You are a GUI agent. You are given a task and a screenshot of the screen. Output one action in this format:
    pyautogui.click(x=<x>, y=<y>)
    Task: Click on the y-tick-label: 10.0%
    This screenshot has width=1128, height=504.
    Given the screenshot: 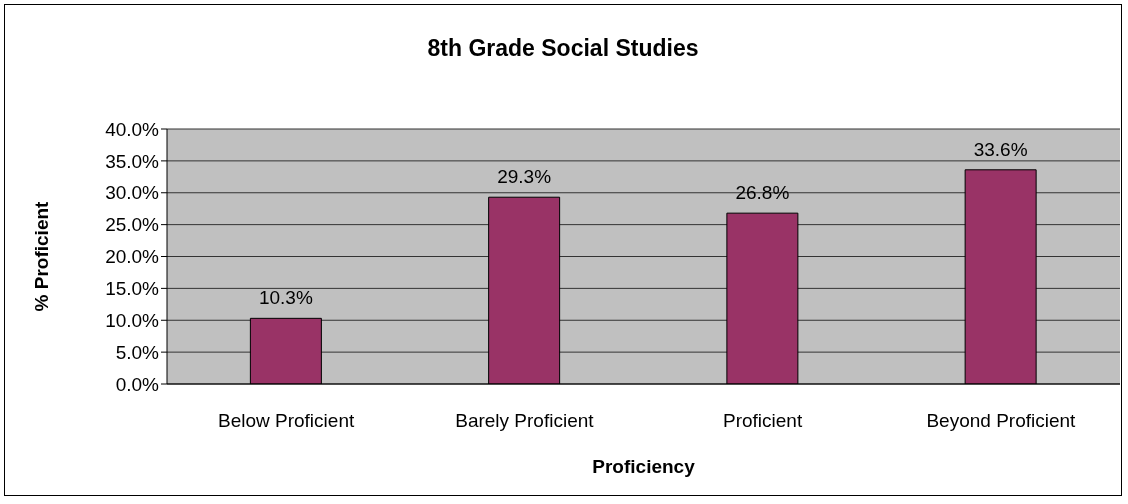 What is the action you would take?
    pyautogui.click(x=132, y=320)
    